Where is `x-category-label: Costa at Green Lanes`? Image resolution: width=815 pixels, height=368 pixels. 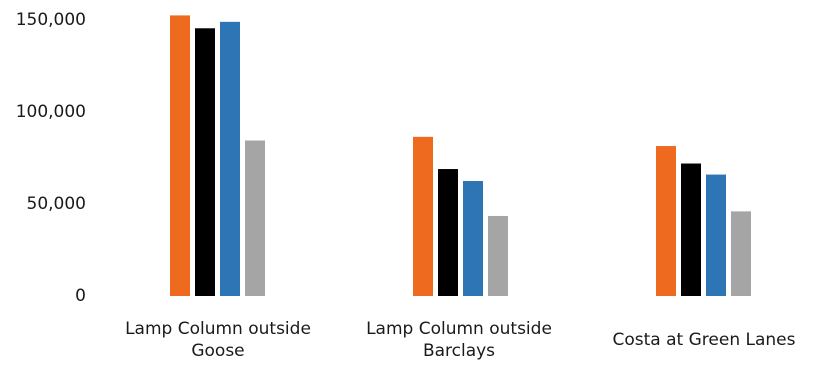 x-category-label: Costa at Green Lanes is located at coordinates (704, 340).